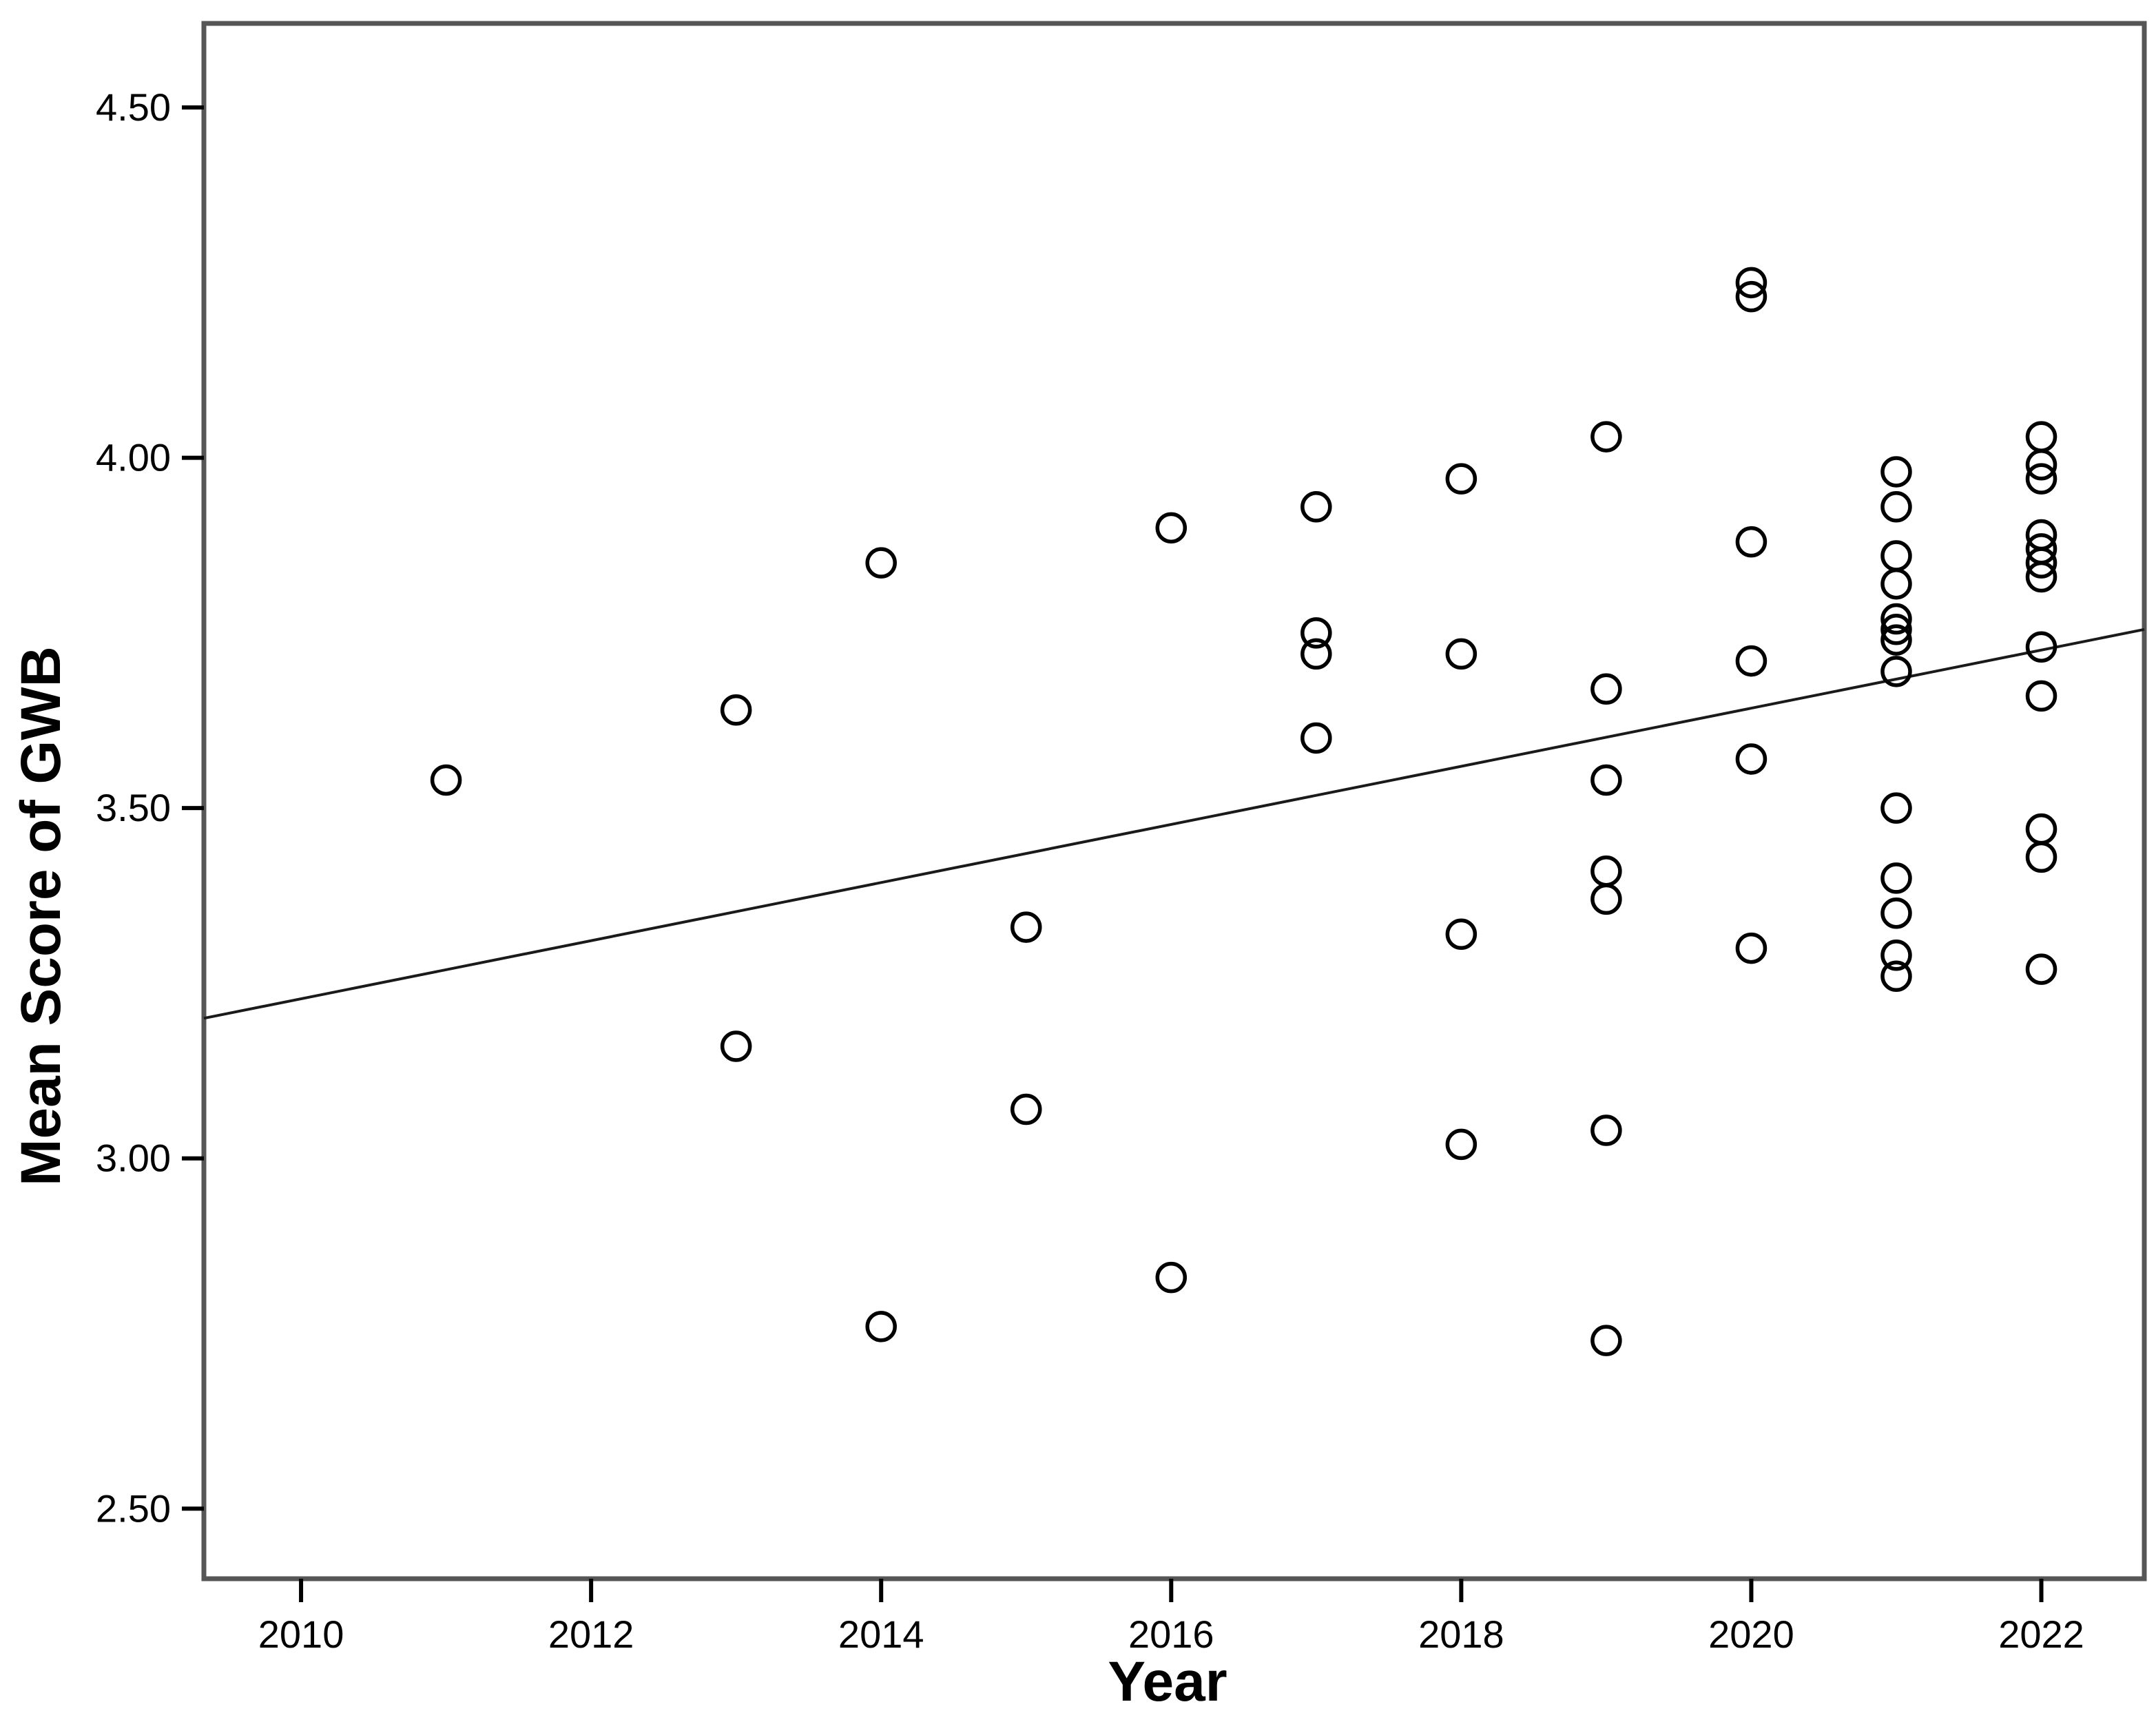  I want to click on x-tick-label: 2020, so click(1751, 1634).